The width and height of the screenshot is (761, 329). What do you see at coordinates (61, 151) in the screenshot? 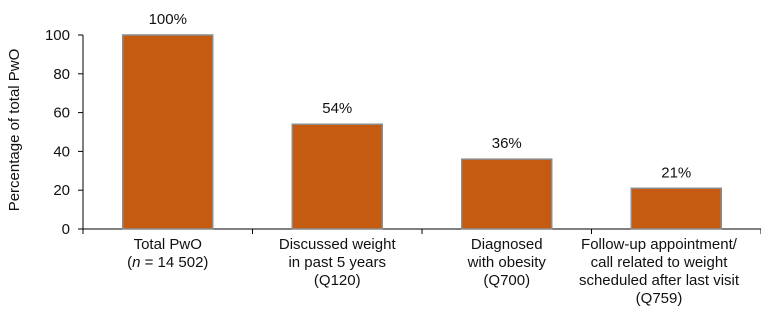
I see `y-tick-label: 40` at bounding box center [61, 151].